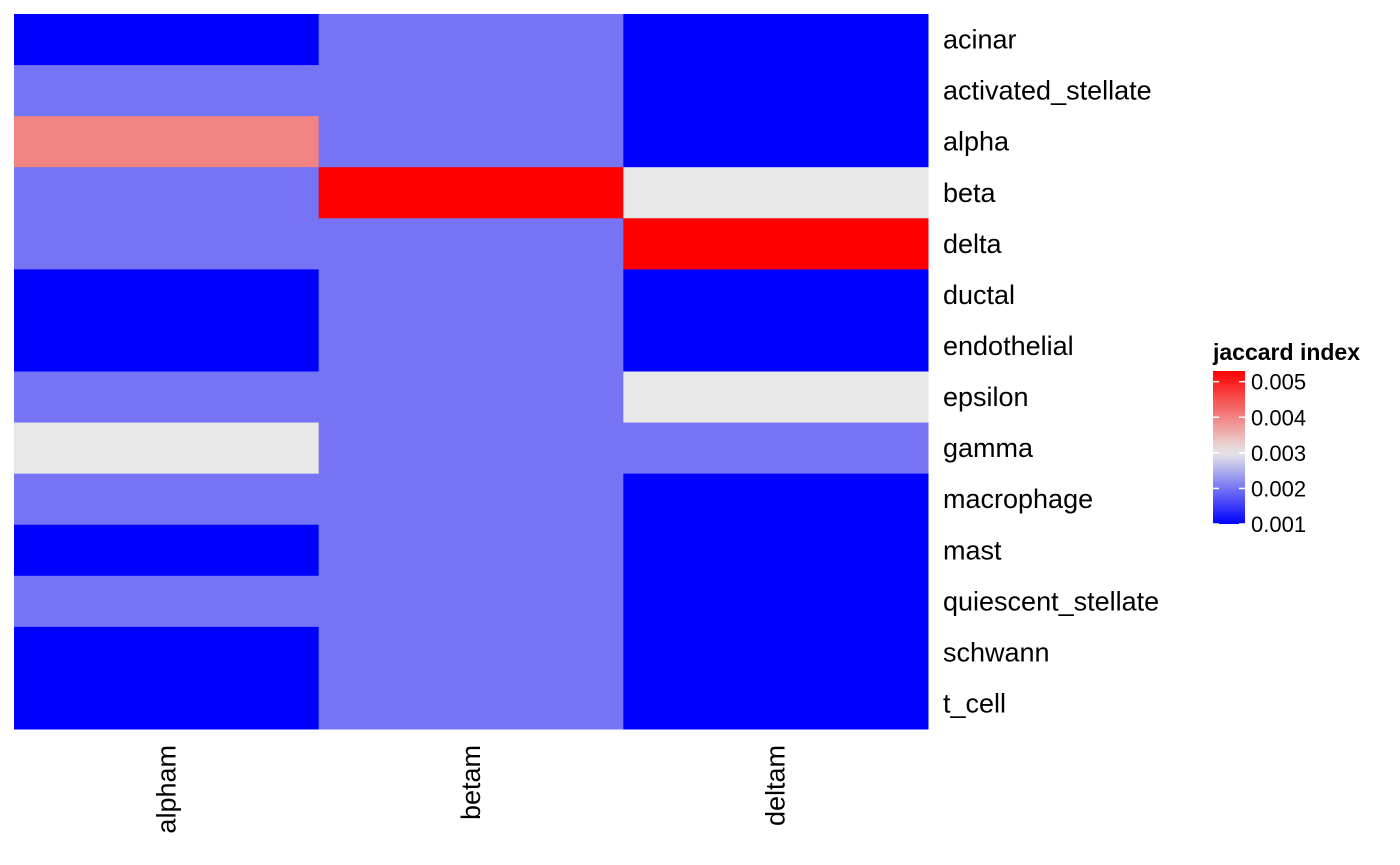 The height and width of the screenshot is (865, 1400). Describe the element at coordinates (471, 142) in the screenshot. I see `heatmap-cell-alpha-betam` at that location.